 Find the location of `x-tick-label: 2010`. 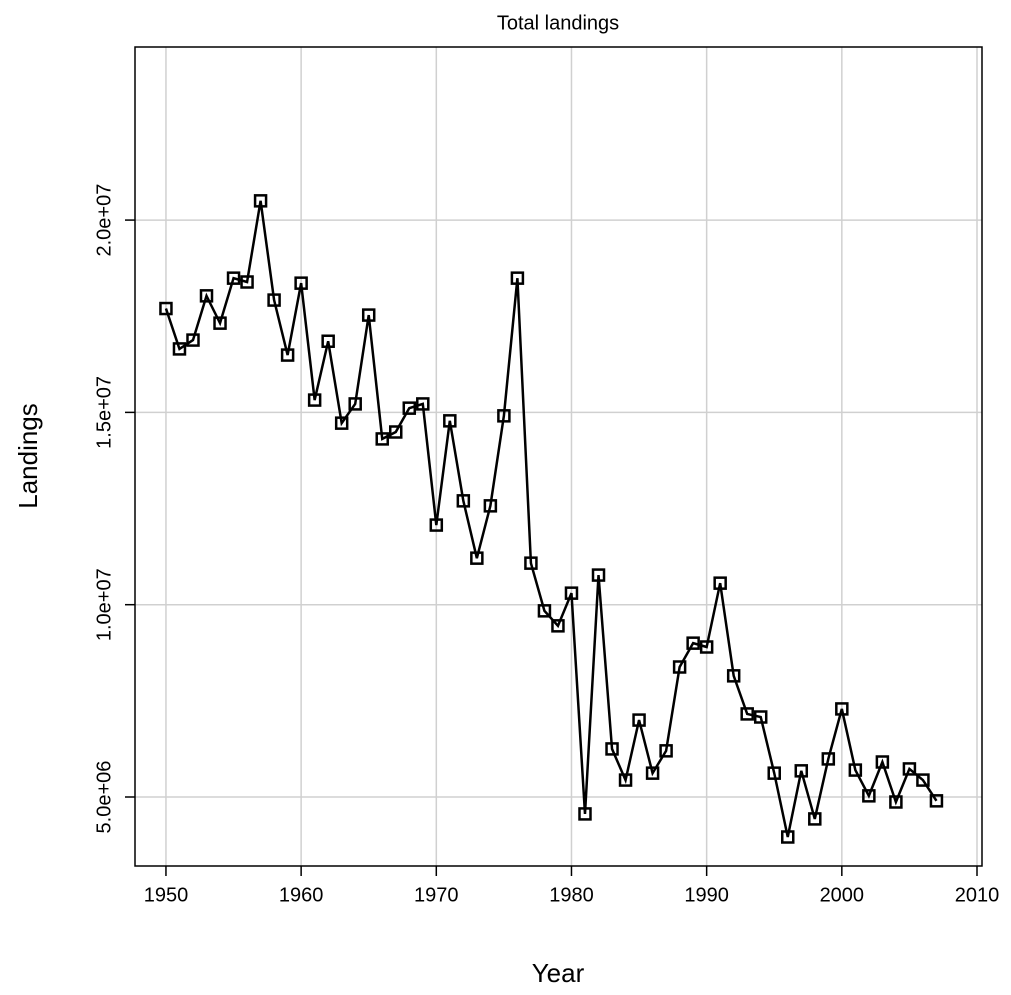

x-tick-label: 2010 is located at coordinates (977, 895).